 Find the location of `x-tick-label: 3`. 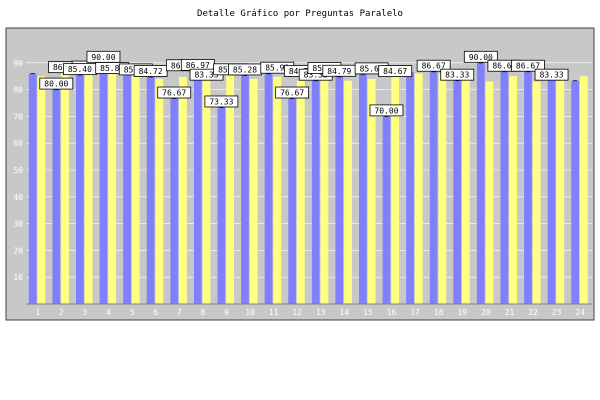

x-tick-label: 3 is located at coordinates (85, 312).